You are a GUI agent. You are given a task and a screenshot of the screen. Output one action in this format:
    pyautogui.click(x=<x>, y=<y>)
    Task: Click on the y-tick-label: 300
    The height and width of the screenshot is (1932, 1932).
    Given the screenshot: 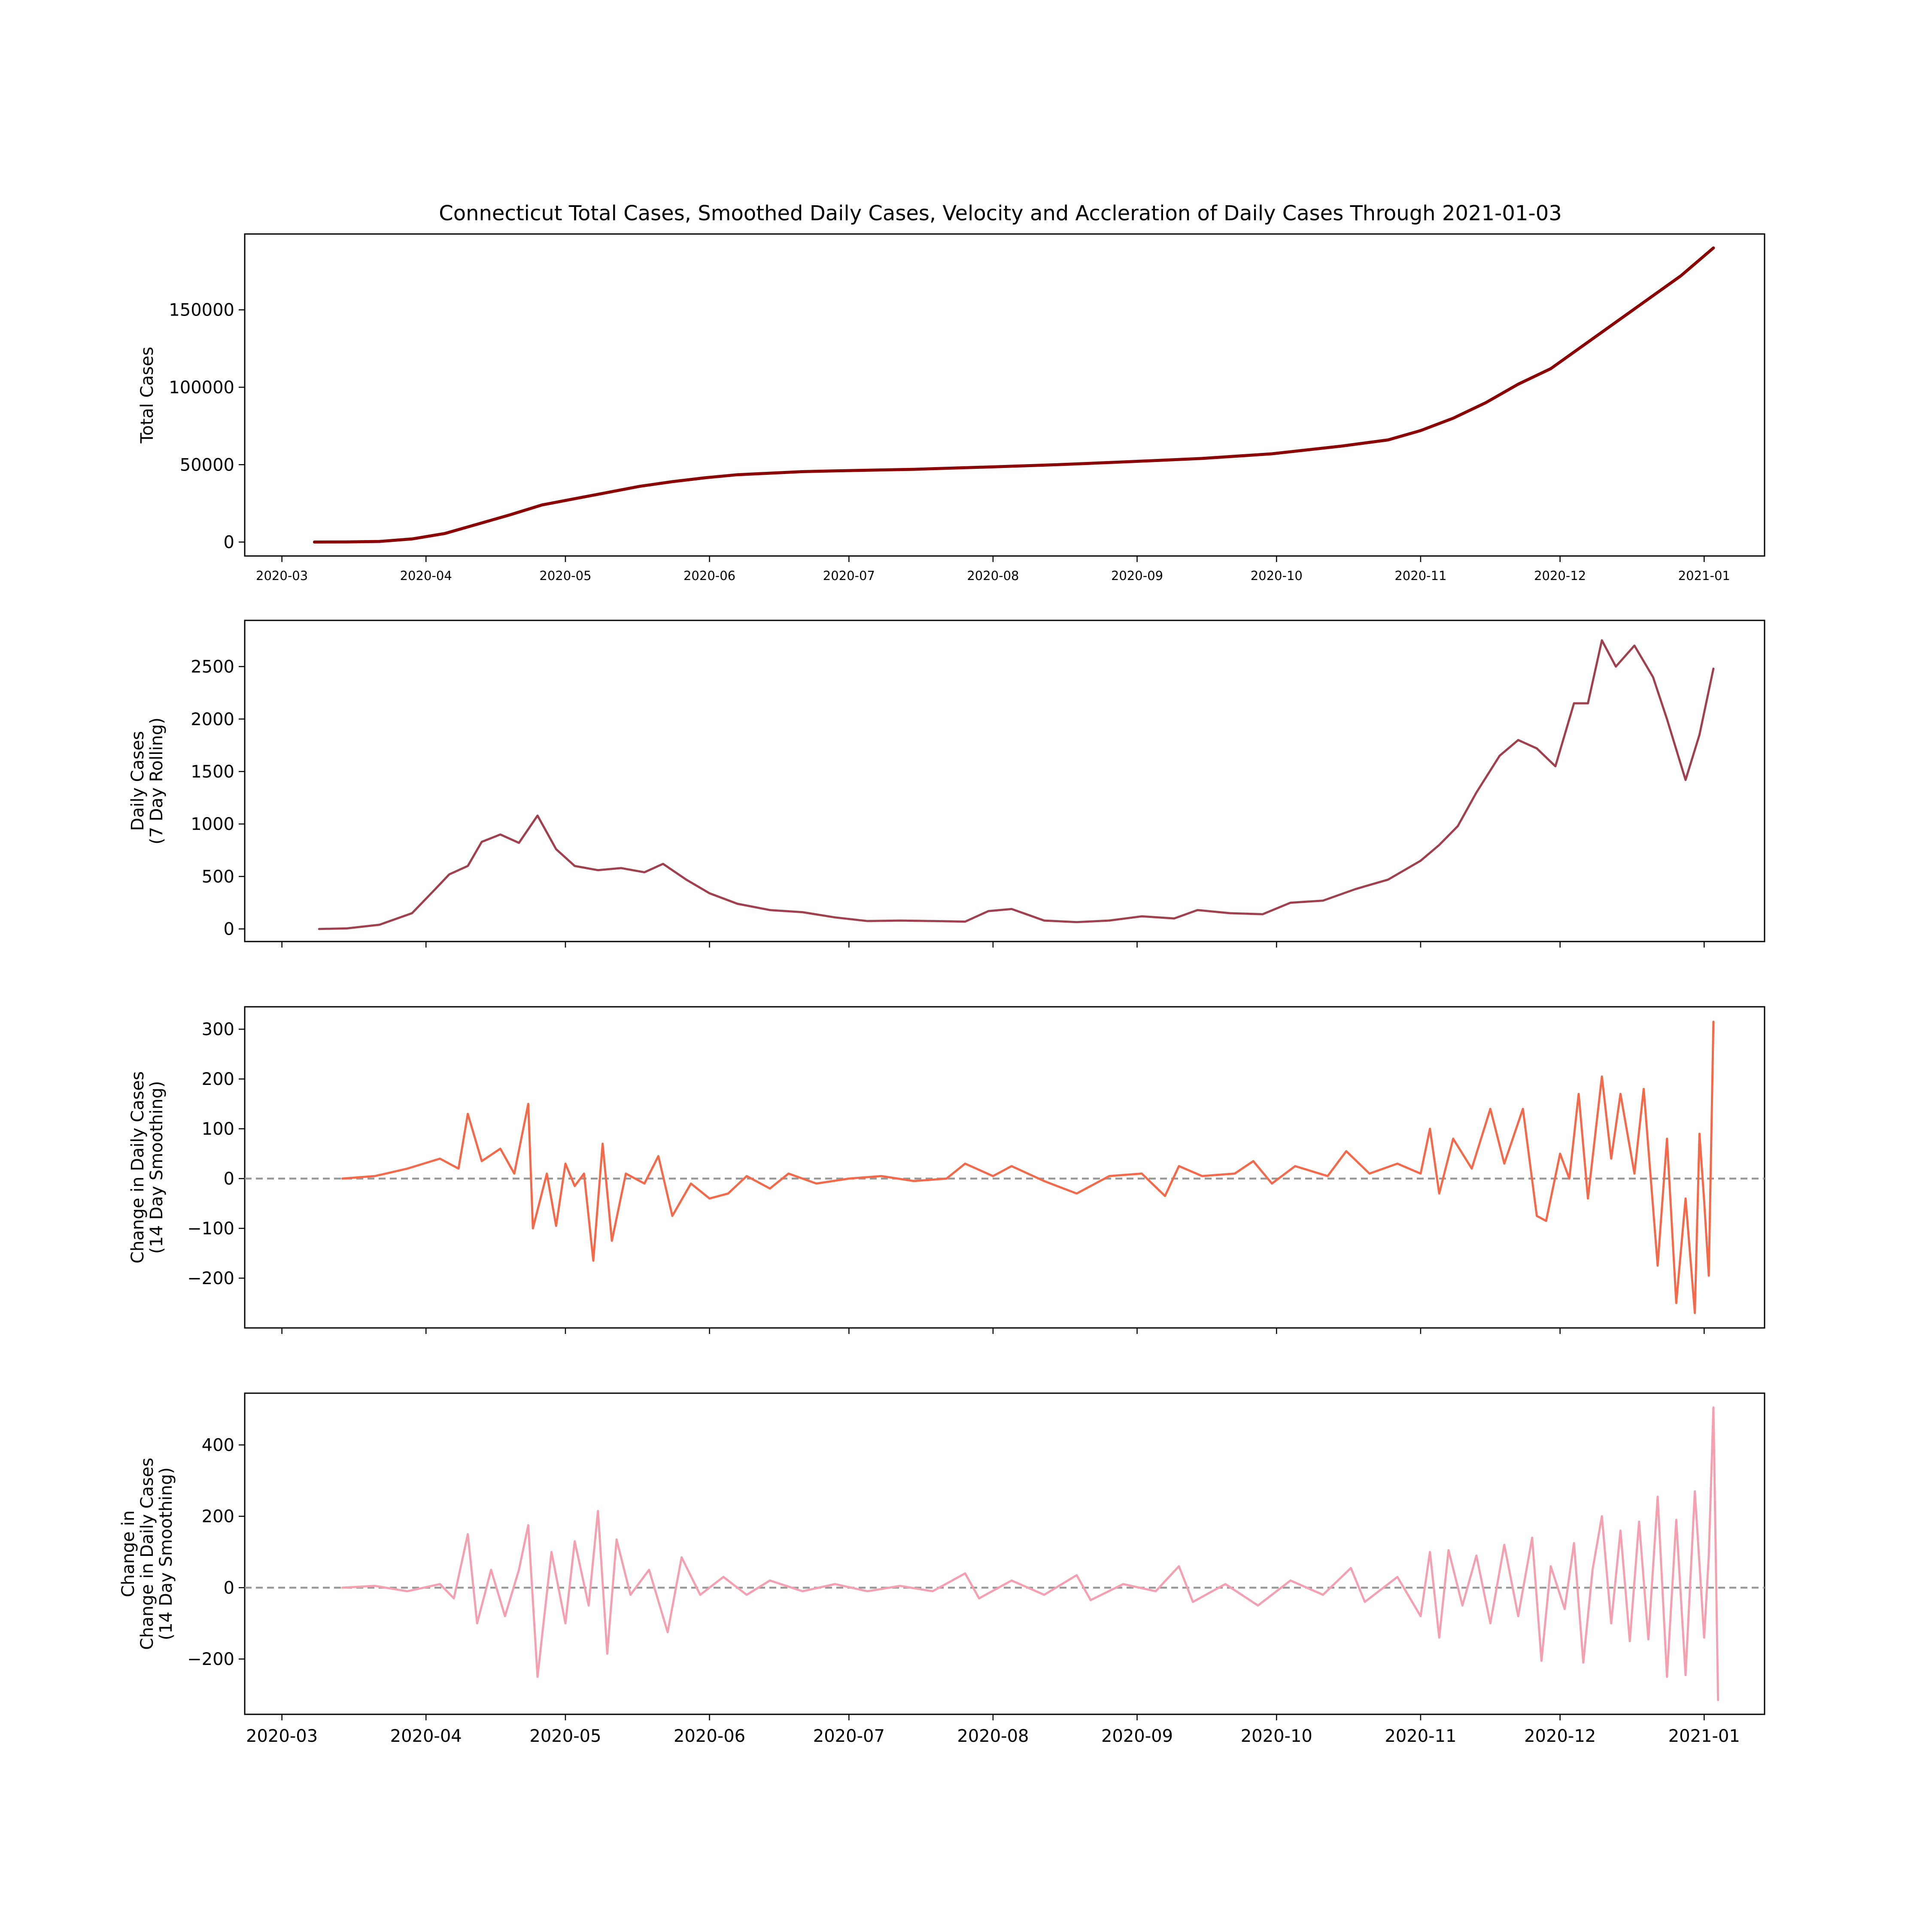 What is the action you would take?
    pyautogui.click(x=218, y=1030)
    